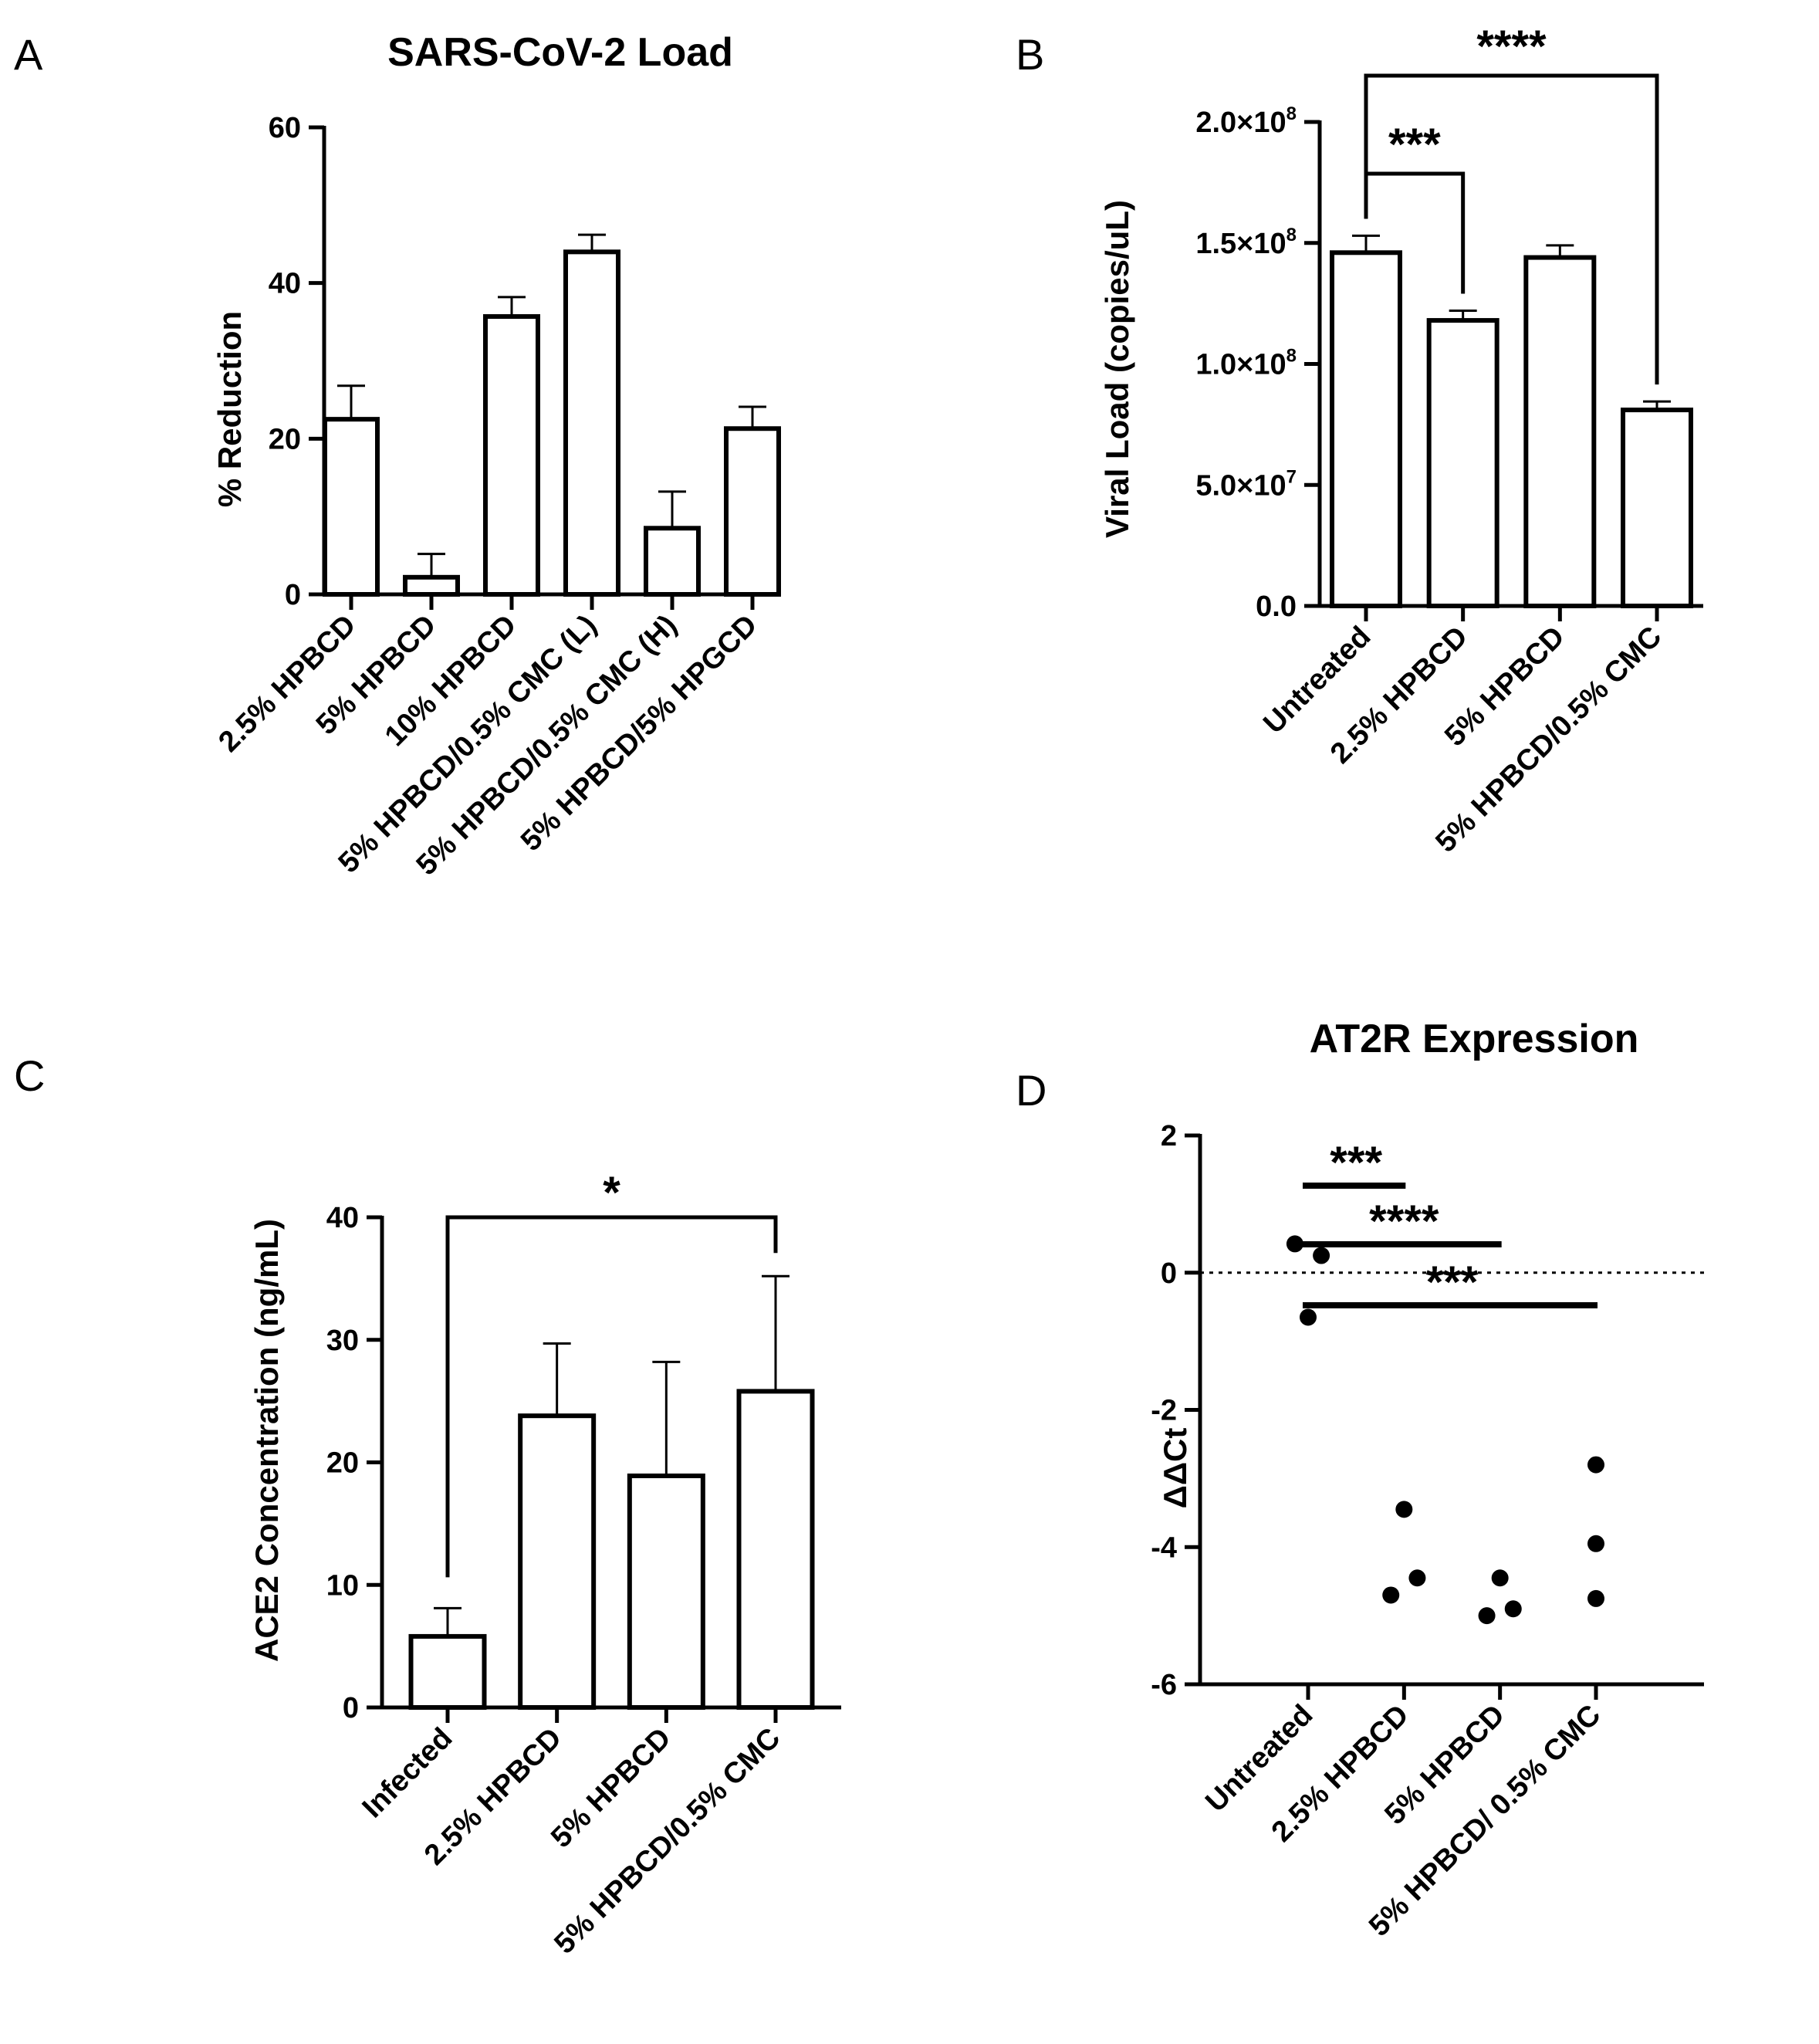 The width and height of the screenshot is (1819, 2044). Describe the element at coordinates (667, 1841) in the screenshot. I see `panel-c-category-label: 5% HPBCD/0.5% CMC` at that location.